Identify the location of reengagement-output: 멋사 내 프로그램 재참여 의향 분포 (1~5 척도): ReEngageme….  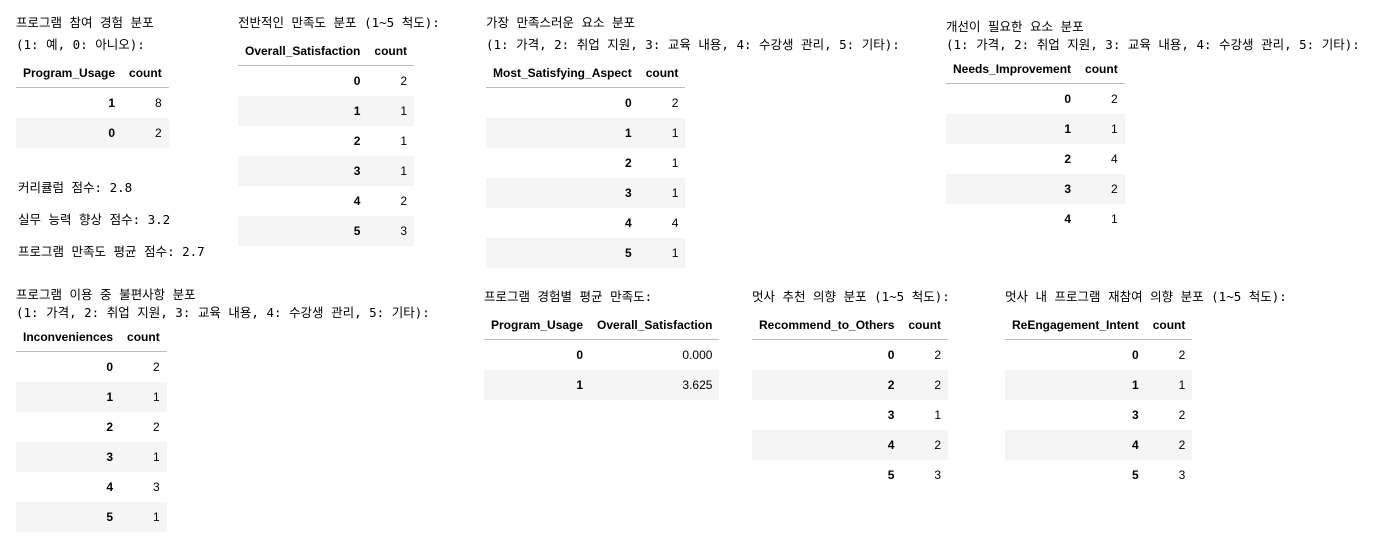
(1146, 388).